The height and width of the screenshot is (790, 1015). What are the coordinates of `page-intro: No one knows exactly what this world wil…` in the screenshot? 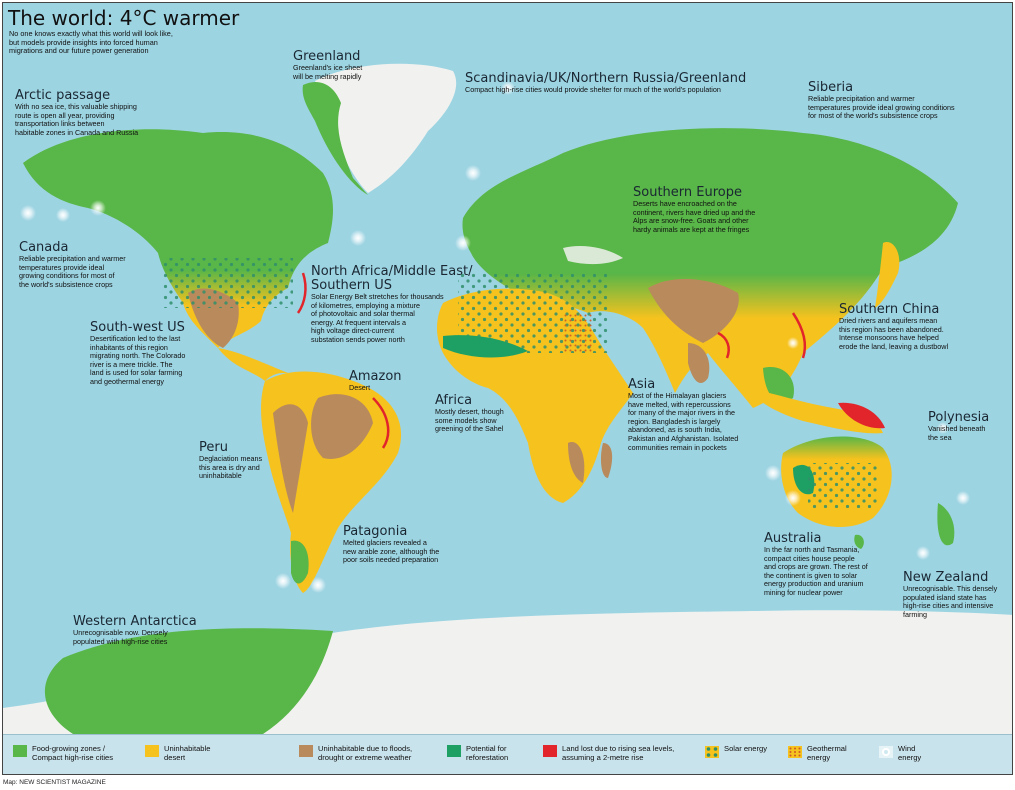 It's located at (91, 42).